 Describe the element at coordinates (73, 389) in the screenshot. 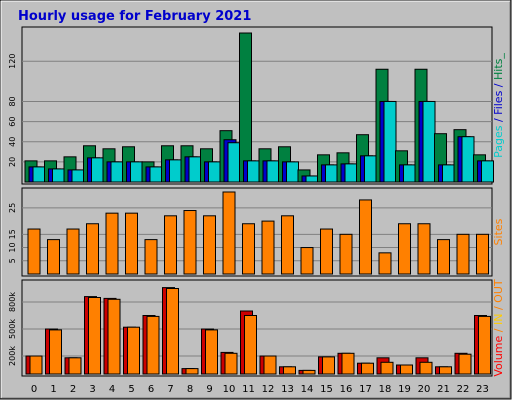

I see `x-tick-label: 2` at that location.